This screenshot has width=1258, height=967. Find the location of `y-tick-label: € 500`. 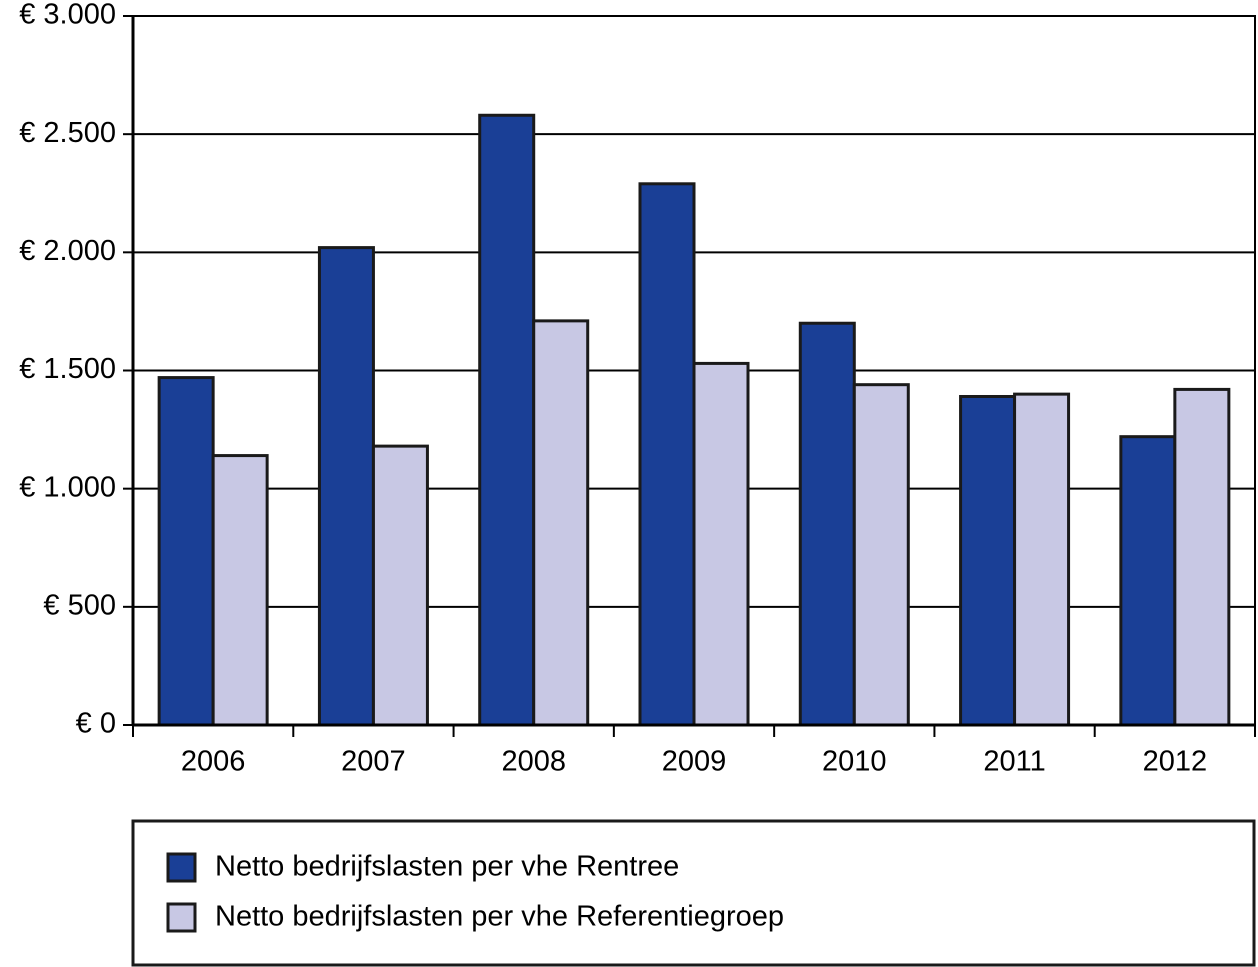

y-tick-label: € 500 is located at coordinates (79, 605).